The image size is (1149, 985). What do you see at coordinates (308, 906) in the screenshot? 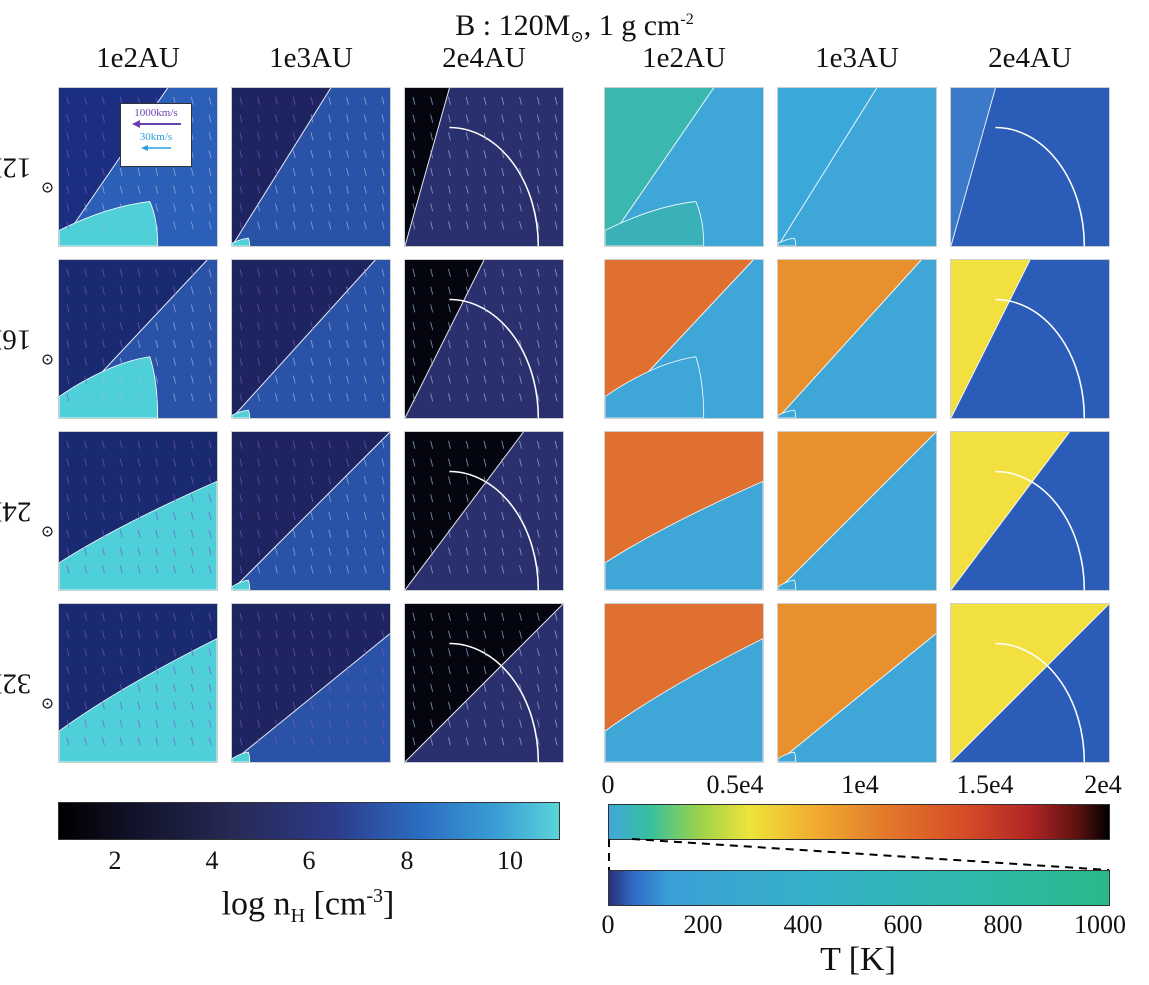
I see `density-colorbar-label: log nH [cm-3]` at bounding box center [308, 906].